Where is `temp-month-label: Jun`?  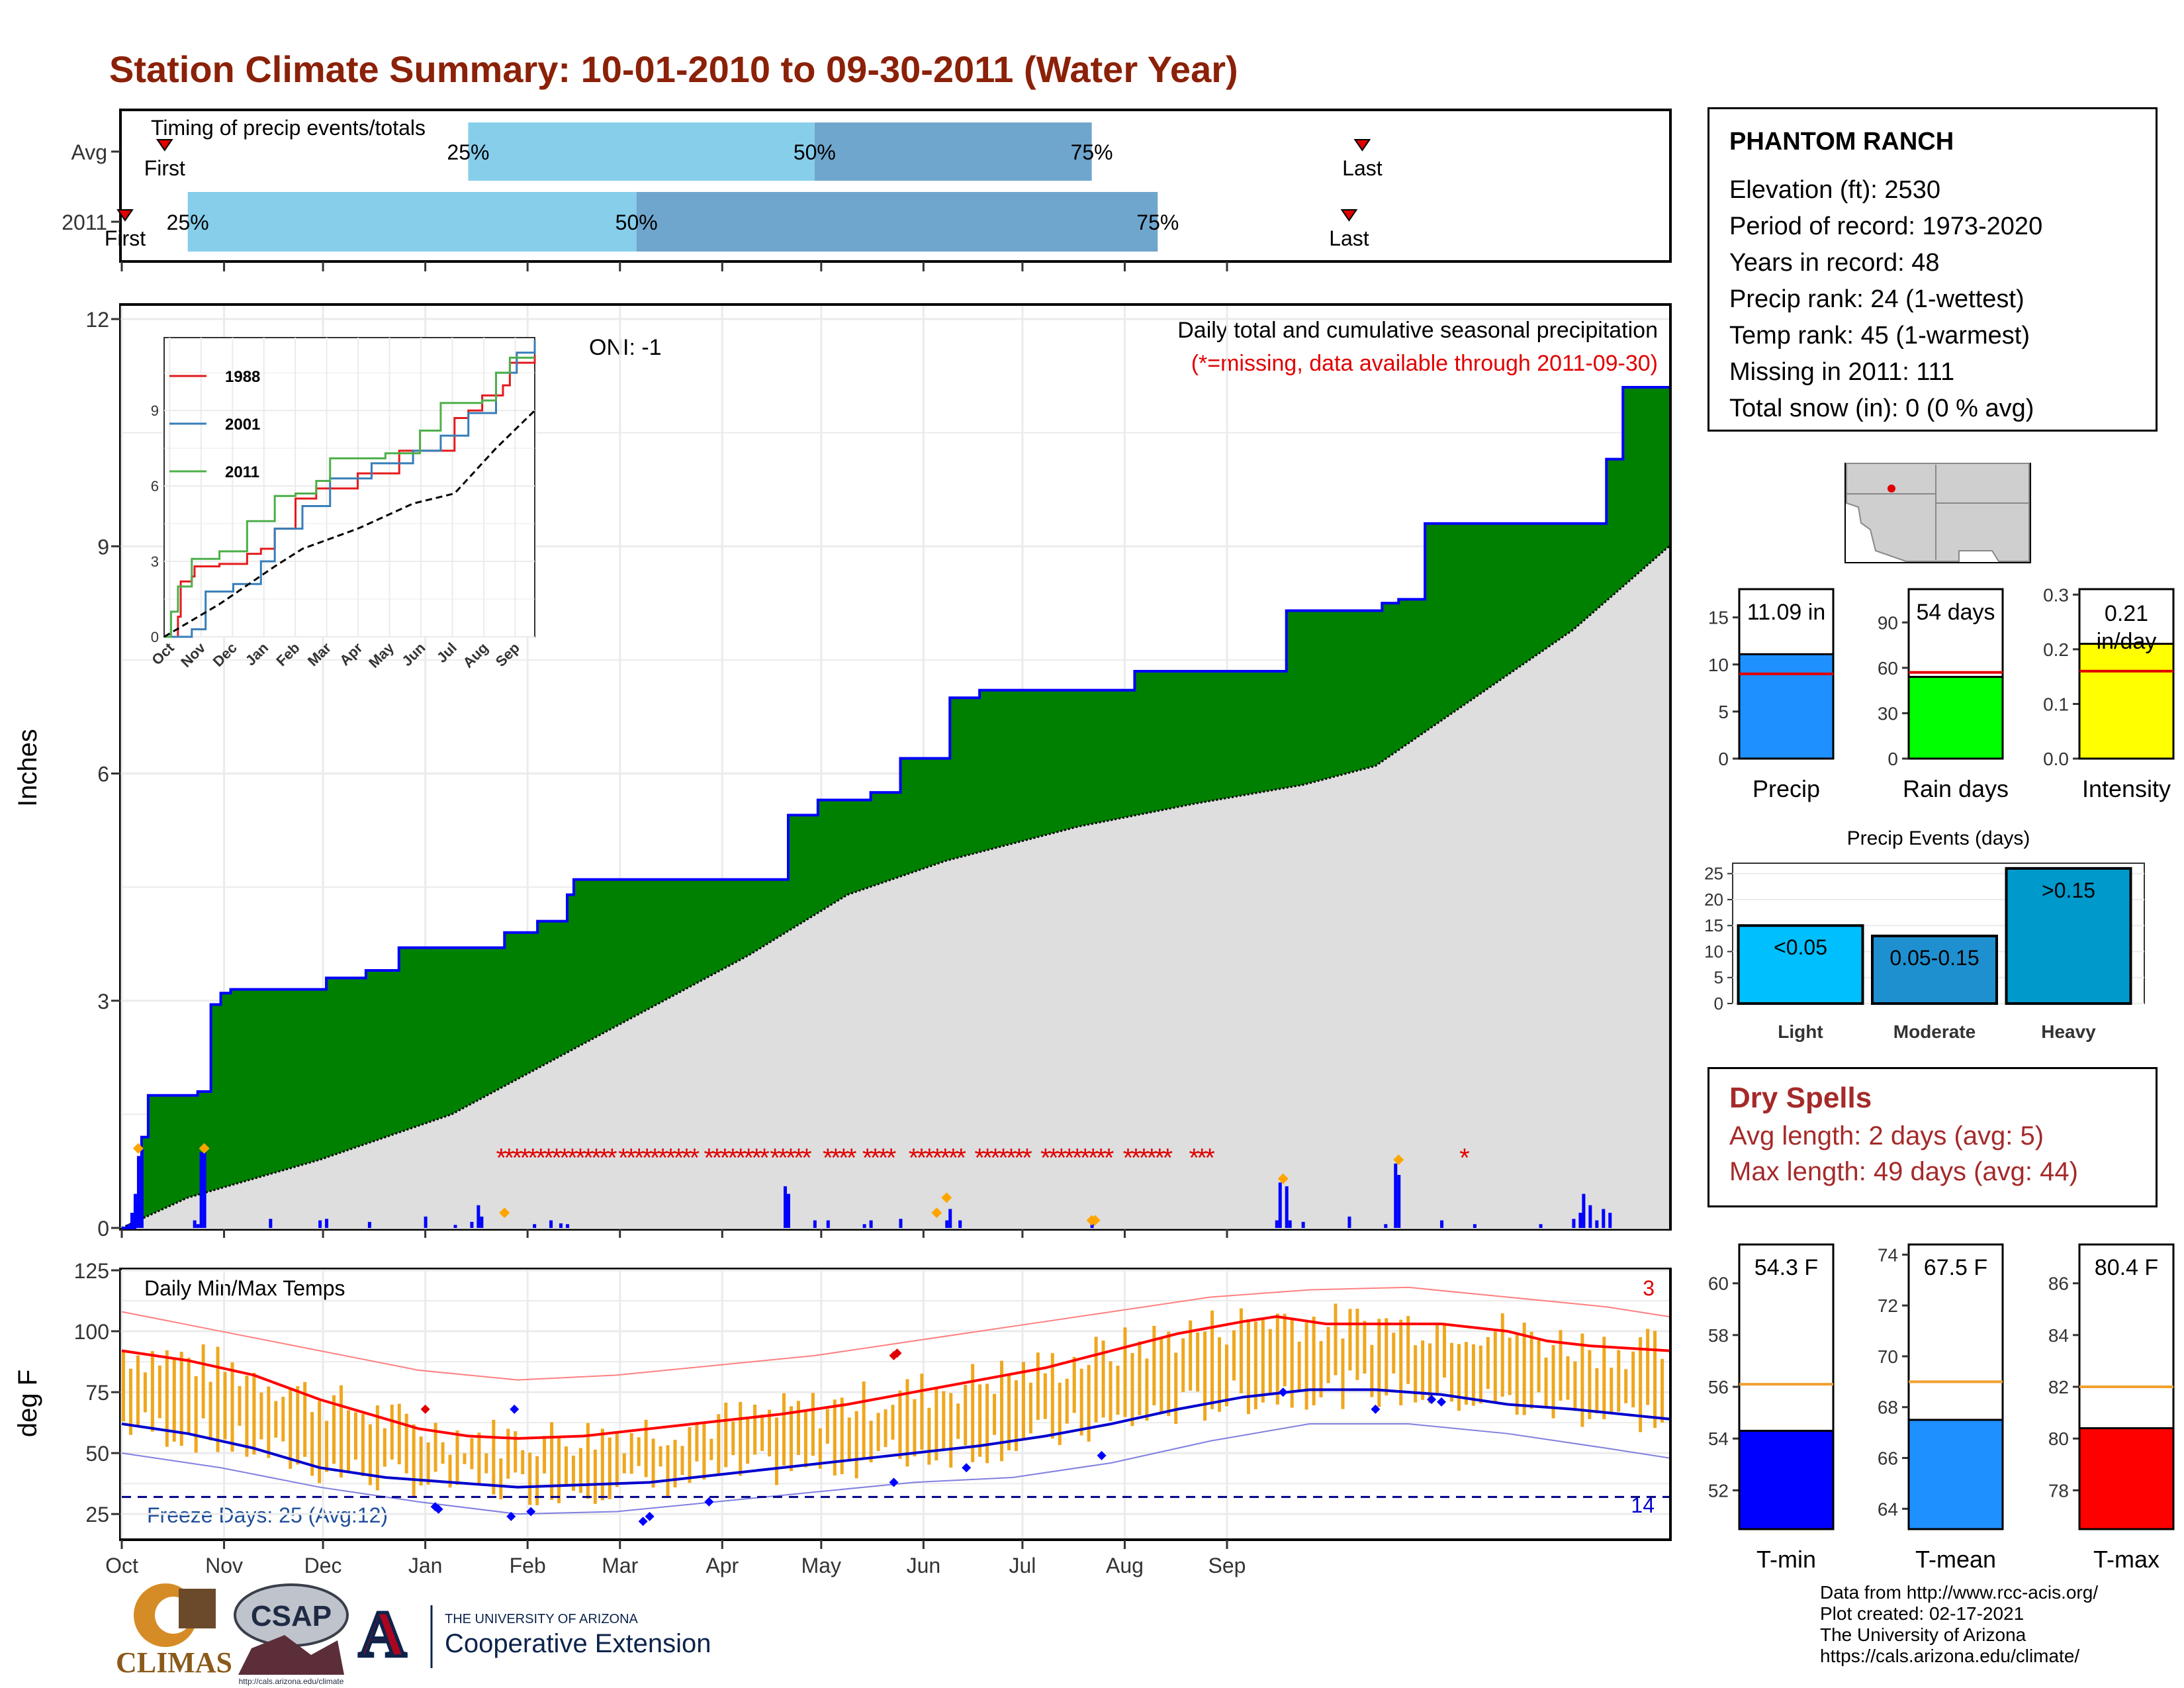 temp-month-label: Jun is located at coordinates (924, 1565).